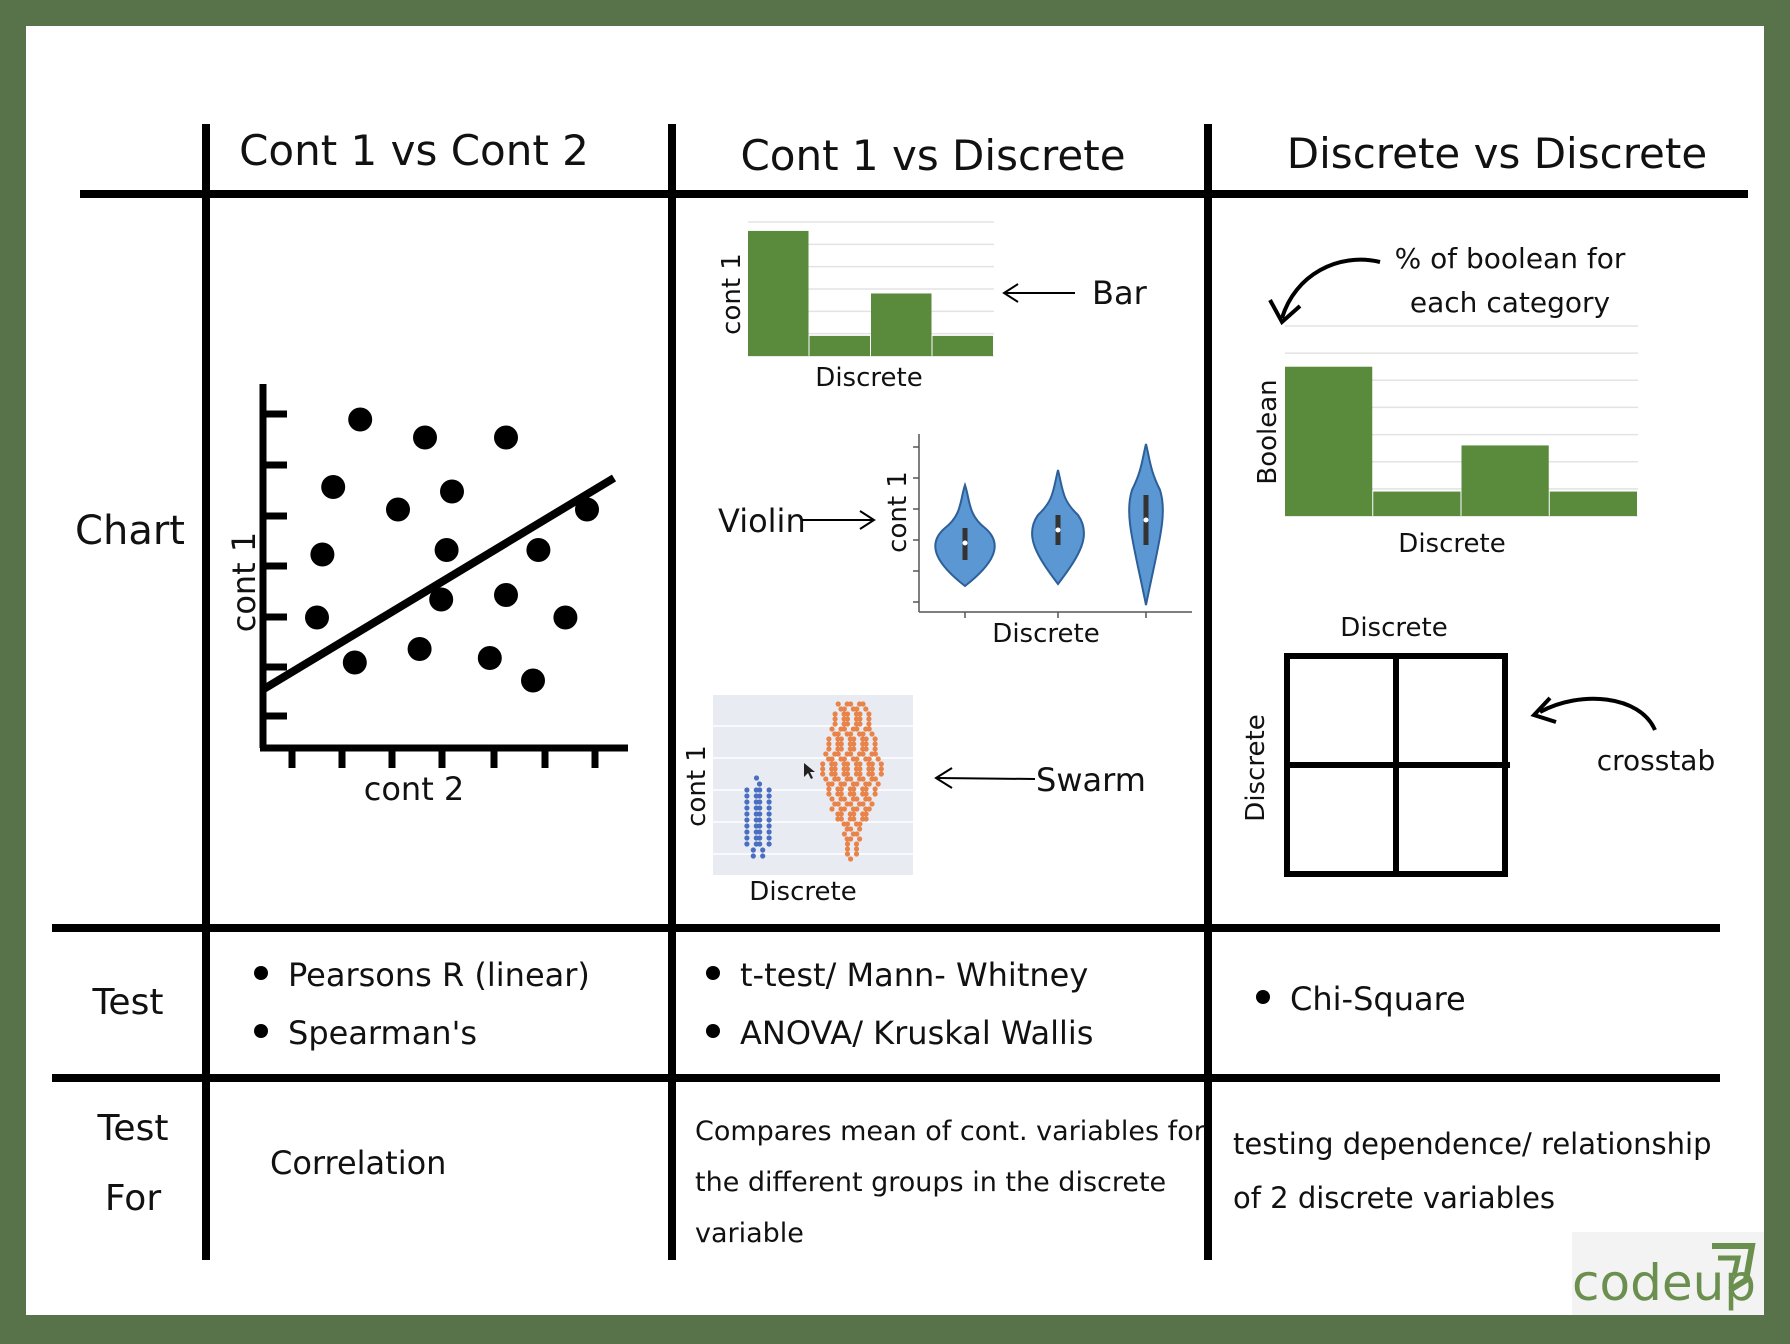 The image size is (1790, 1344). What do you see at coordinates (1010, 293) in the screenshot?
I see `bar-arrow-head` at bounding box center [1010, 293].